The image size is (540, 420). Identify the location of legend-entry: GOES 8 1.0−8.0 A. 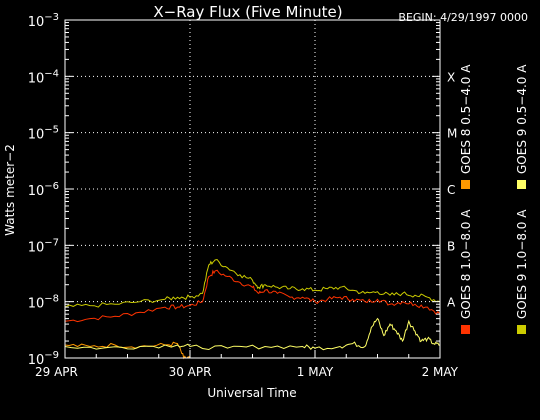
(466, 264).